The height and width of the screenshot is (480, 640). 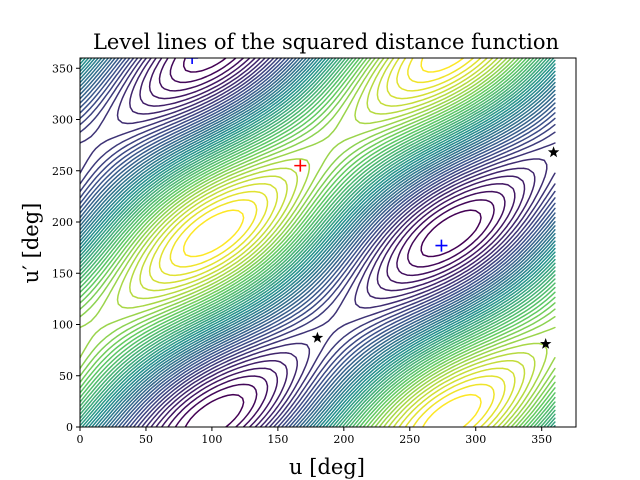 What do you see at coordinates (409, 439) in the screenshot?
I see `x-tick-label: 250` at bounding box center [409, 439].